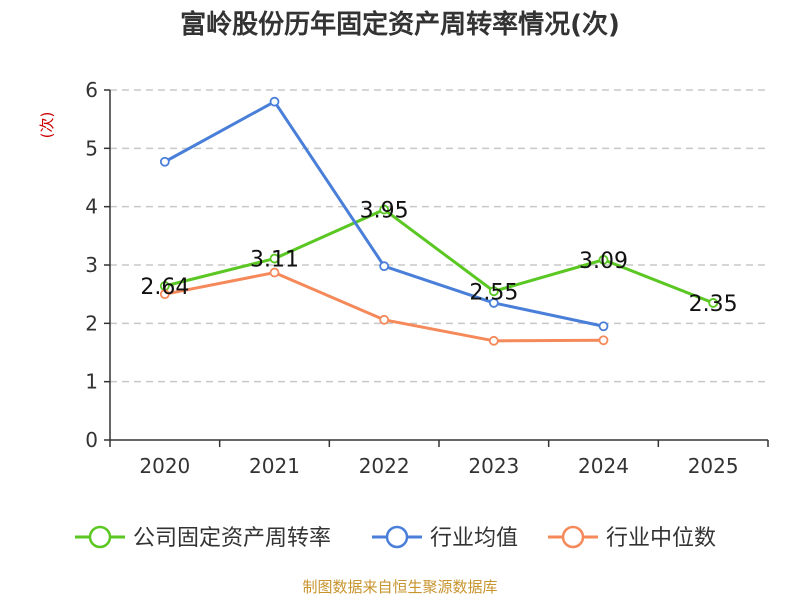 The image size is (800, 600). What do you see at coordinates (661, 538) in the screenshot?
I see `legend-label-2: 行业中位数` at bounding box center [661, 538].